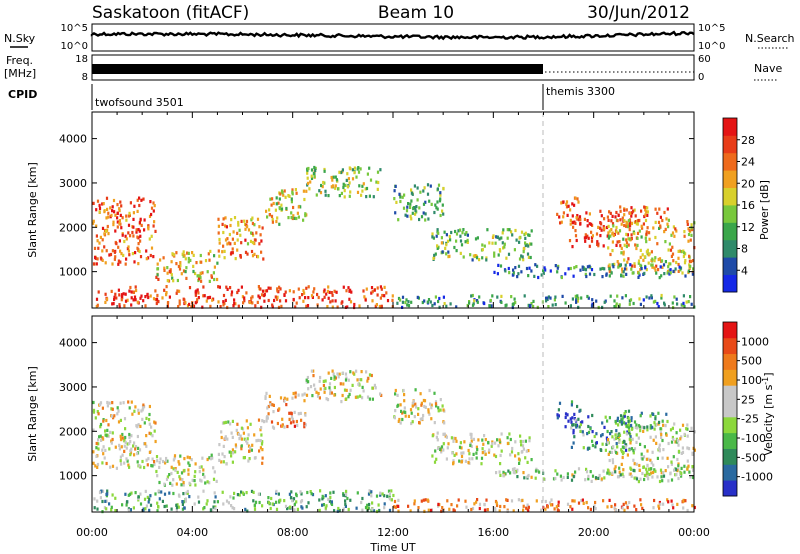 The width and height of the screenshot is (800, 554). I want to click on colorbar-segment, so click(730, 214).